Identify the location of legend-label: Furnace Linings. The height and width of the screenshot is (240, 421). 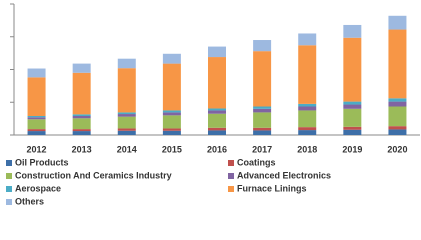
(272, 188).